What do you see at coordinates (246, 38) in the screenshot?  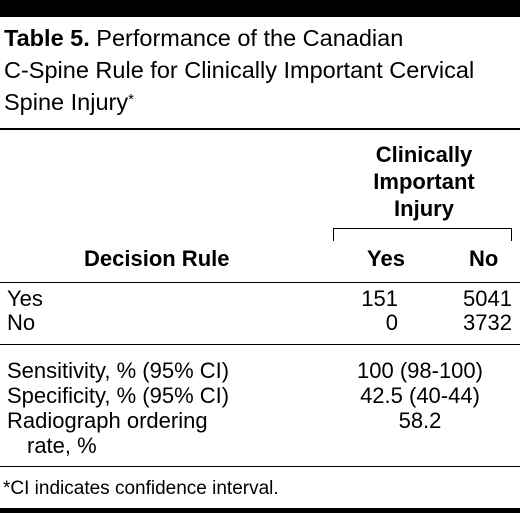 I see `caption-line-1: Performance of the Canadian` at bounding box center [246, 38].